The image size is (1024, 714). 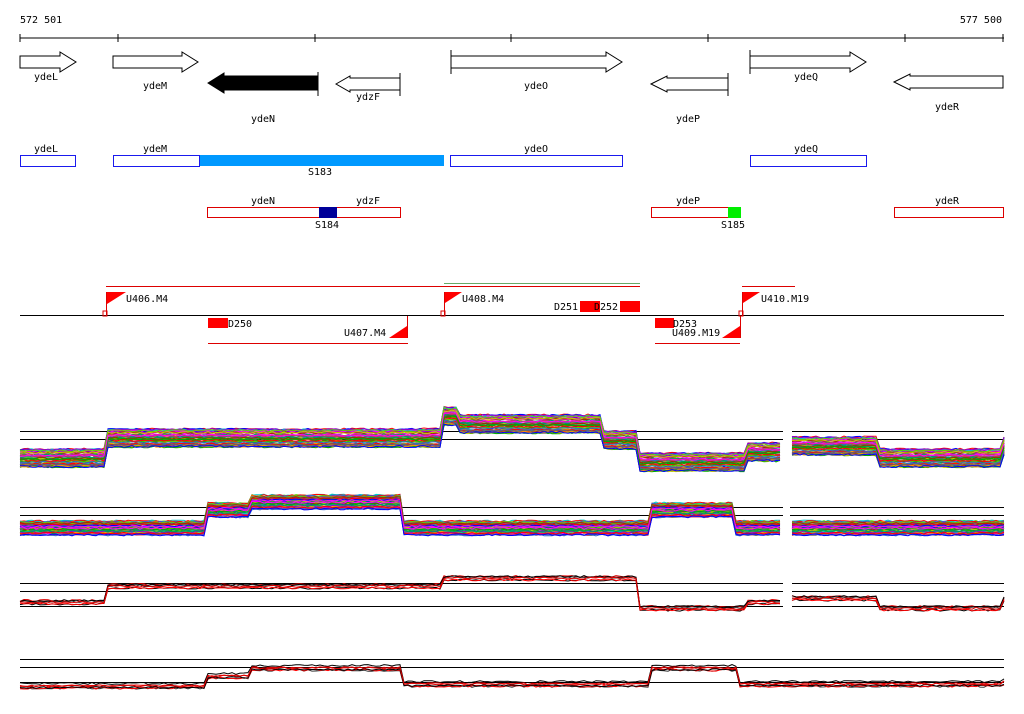 I want to click on gene-label: ydzF, so click(x=368, y=97).